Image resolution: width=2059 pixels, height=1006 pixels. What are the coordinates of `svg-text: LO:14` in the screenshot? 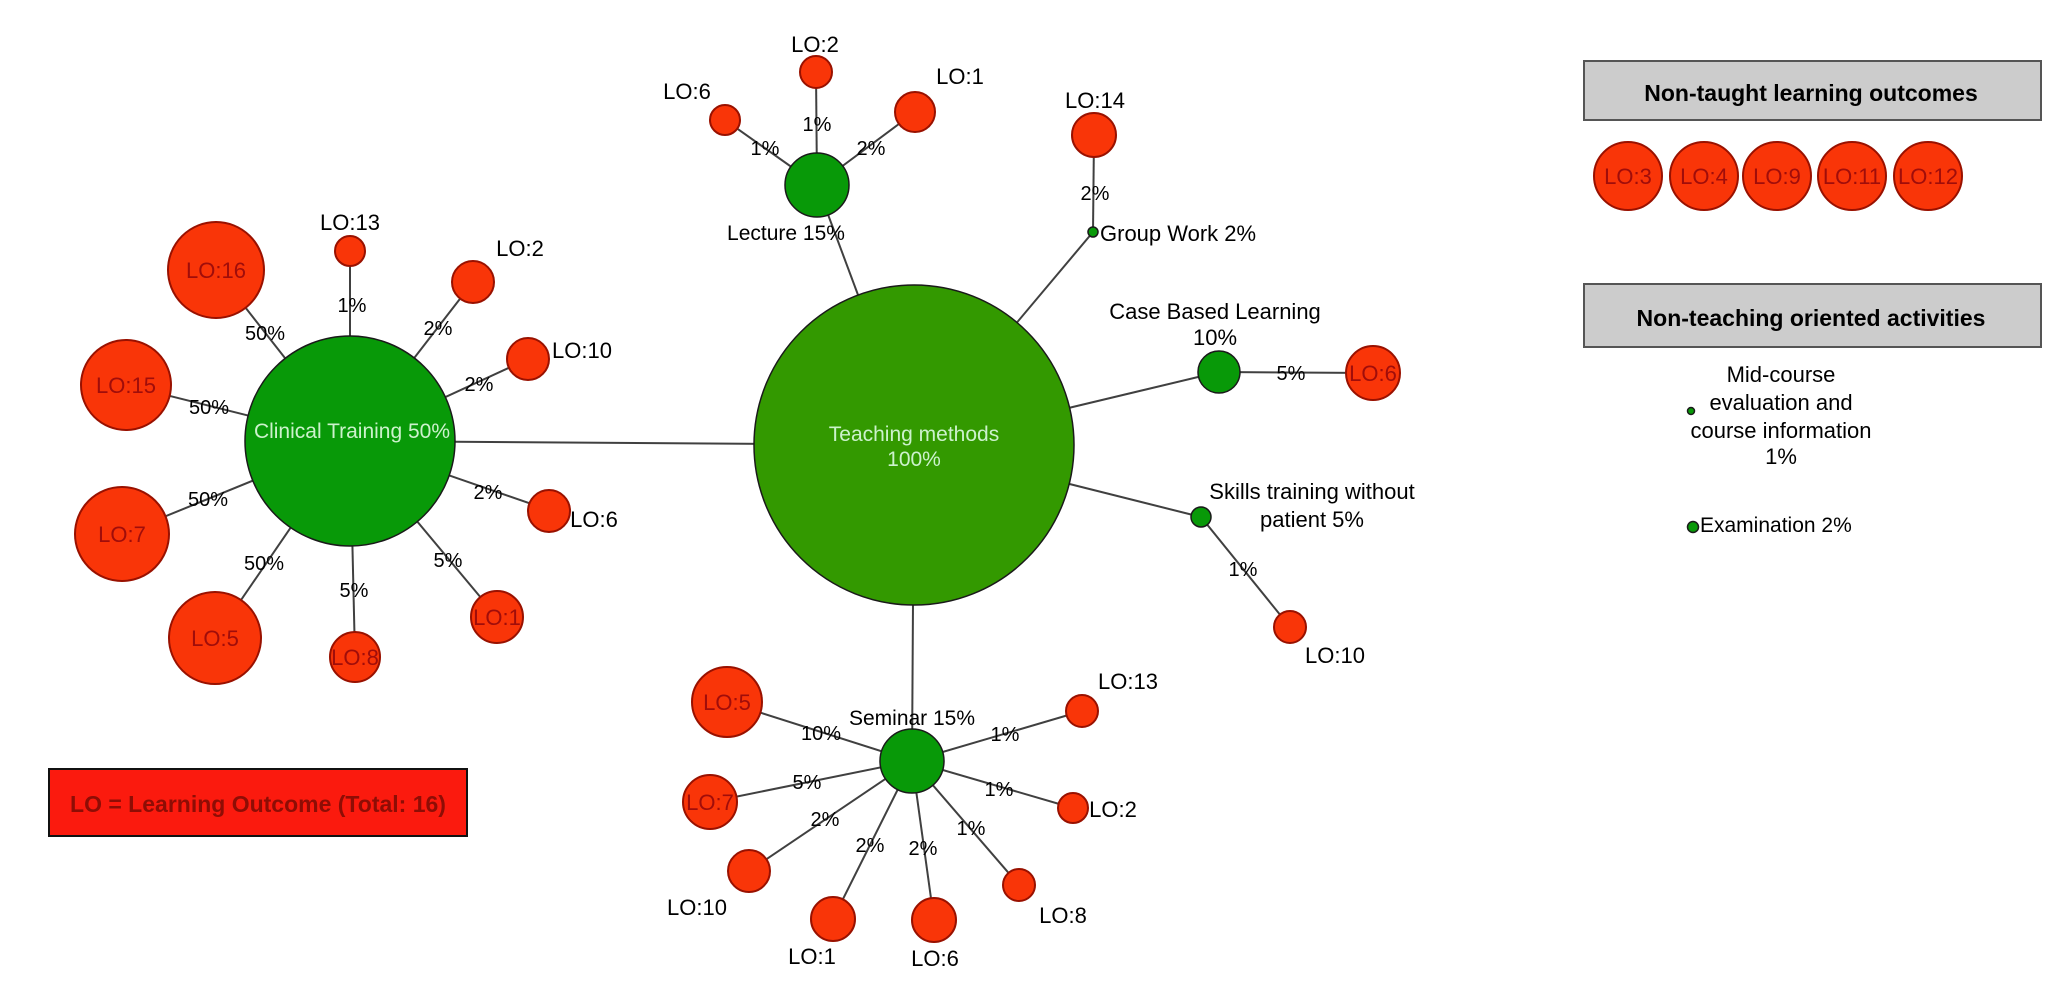 It's located at (1095, 100).